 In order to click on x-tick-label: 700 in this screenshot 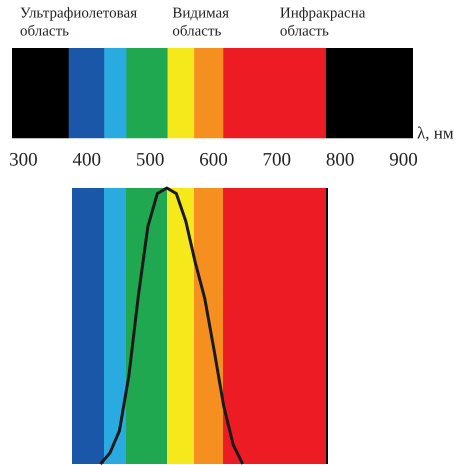, I will do `click(277, 160)`.